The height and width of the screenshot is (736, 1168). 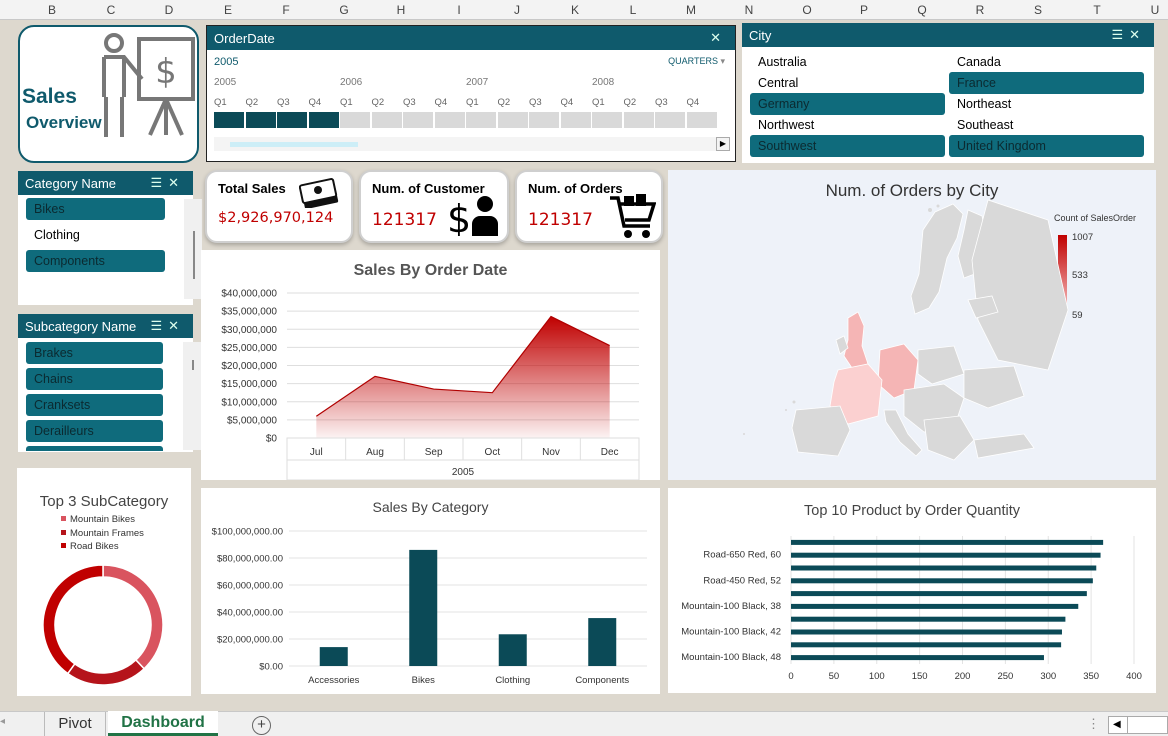 I want to click on title-card: Sales Overview $, so click(x=108, y=94).